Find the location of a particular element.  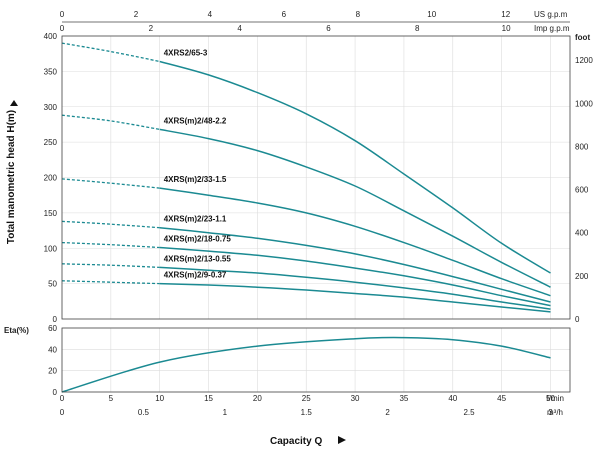

x-tick-lmin: 30 is located at coordinates (355, 398).